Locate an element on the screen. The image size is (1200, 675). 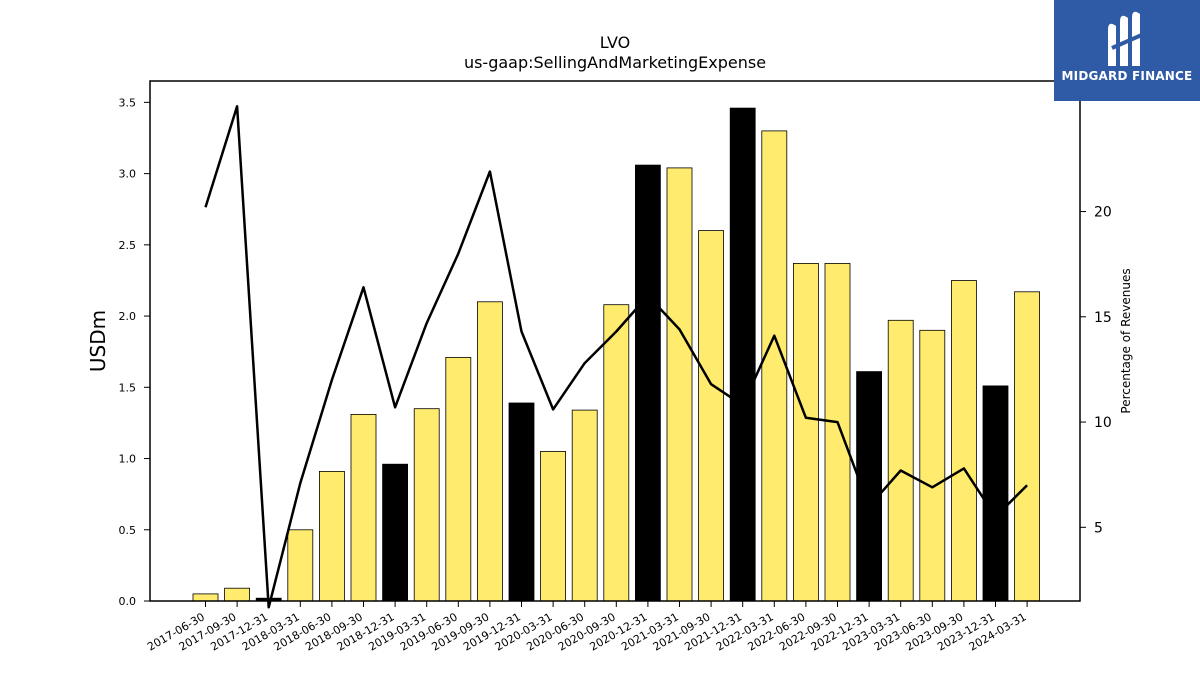
y-axis-left: 0.0 0.5 1.0 1.5 2.0 2.5 3.0 3.5 is located at coordinates (134, 352).